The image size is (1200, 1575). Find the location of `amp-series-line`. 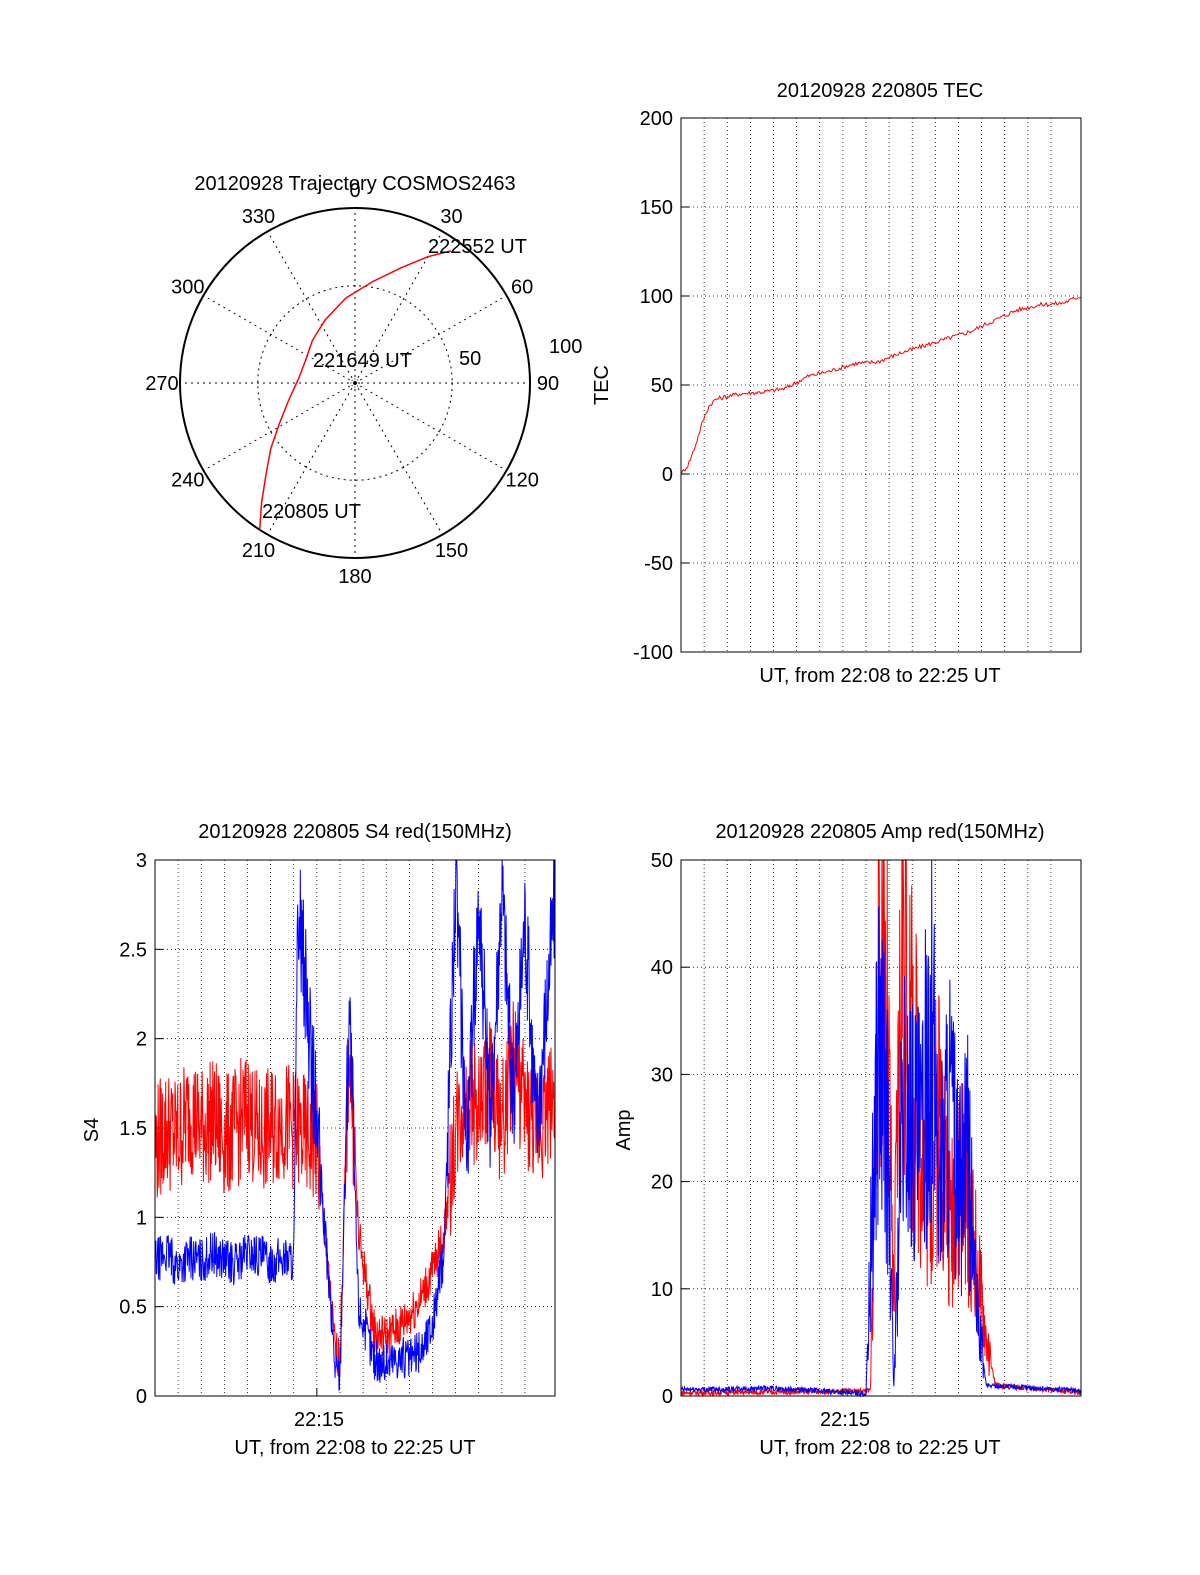

amp-series-line is located at coordinates (881, 1128).